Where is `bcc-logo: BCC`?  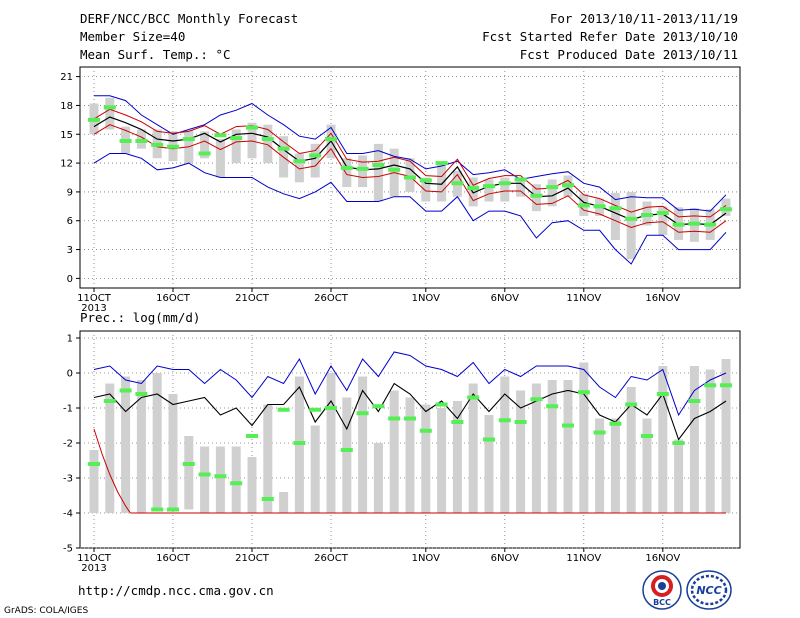
bcc-logo: BCC is located at coordinates (662, 590).